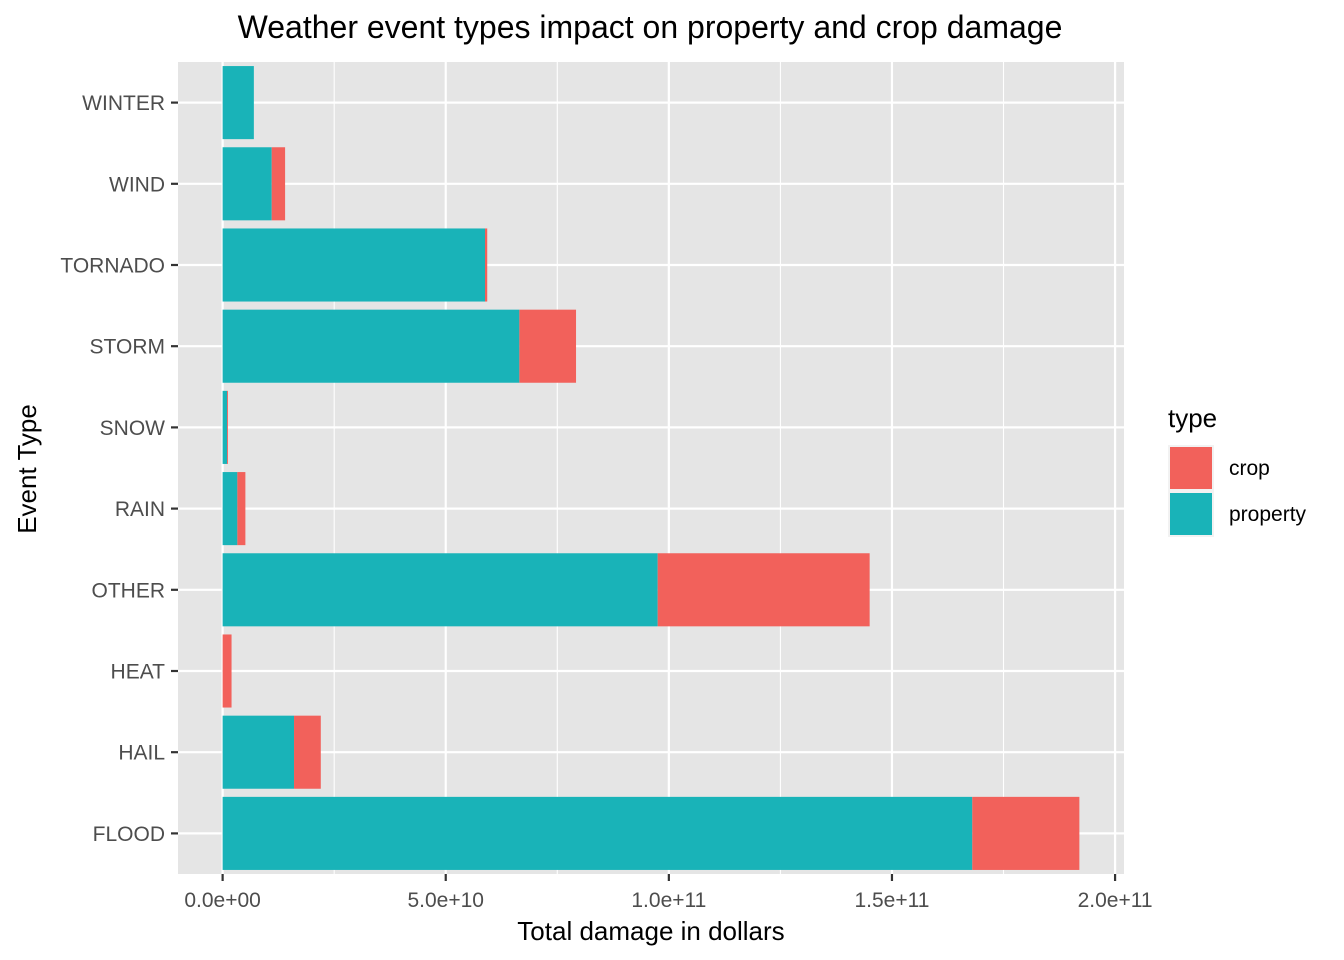 This screenshot has height=960, width=1344. I want to click on legend-swatch-property, so click(1191, 514).